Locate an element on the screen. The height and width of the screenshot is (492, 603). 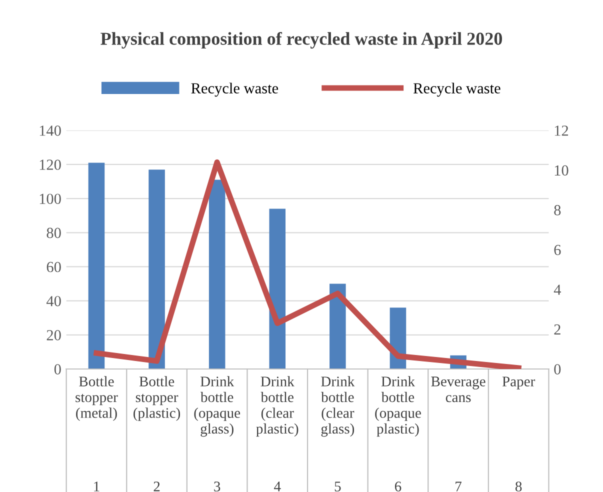
category-label: Beverage cans 7 is located at coordinates (458, 434).